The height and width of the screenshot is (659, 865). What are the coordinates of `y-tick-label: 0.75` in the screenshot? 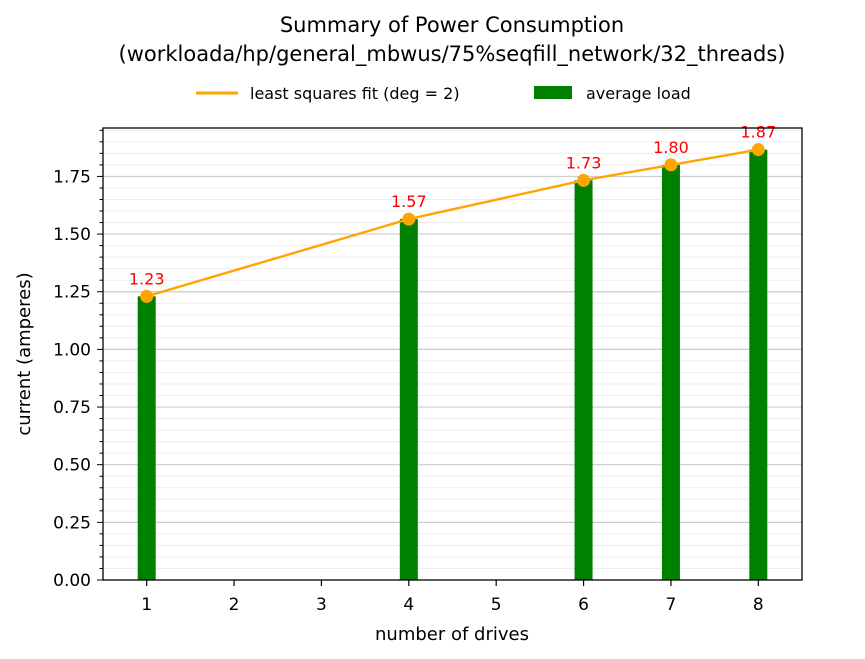 It's located at (72, 408).